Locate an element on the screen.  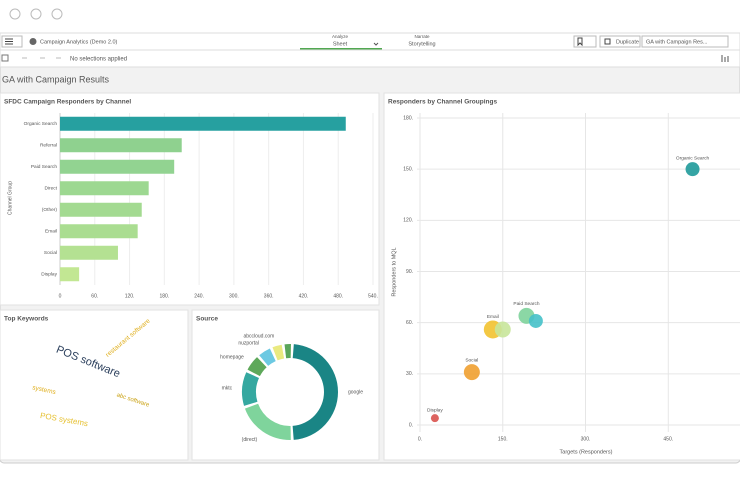
bookmark-icon is located at coordinates (580, 42).